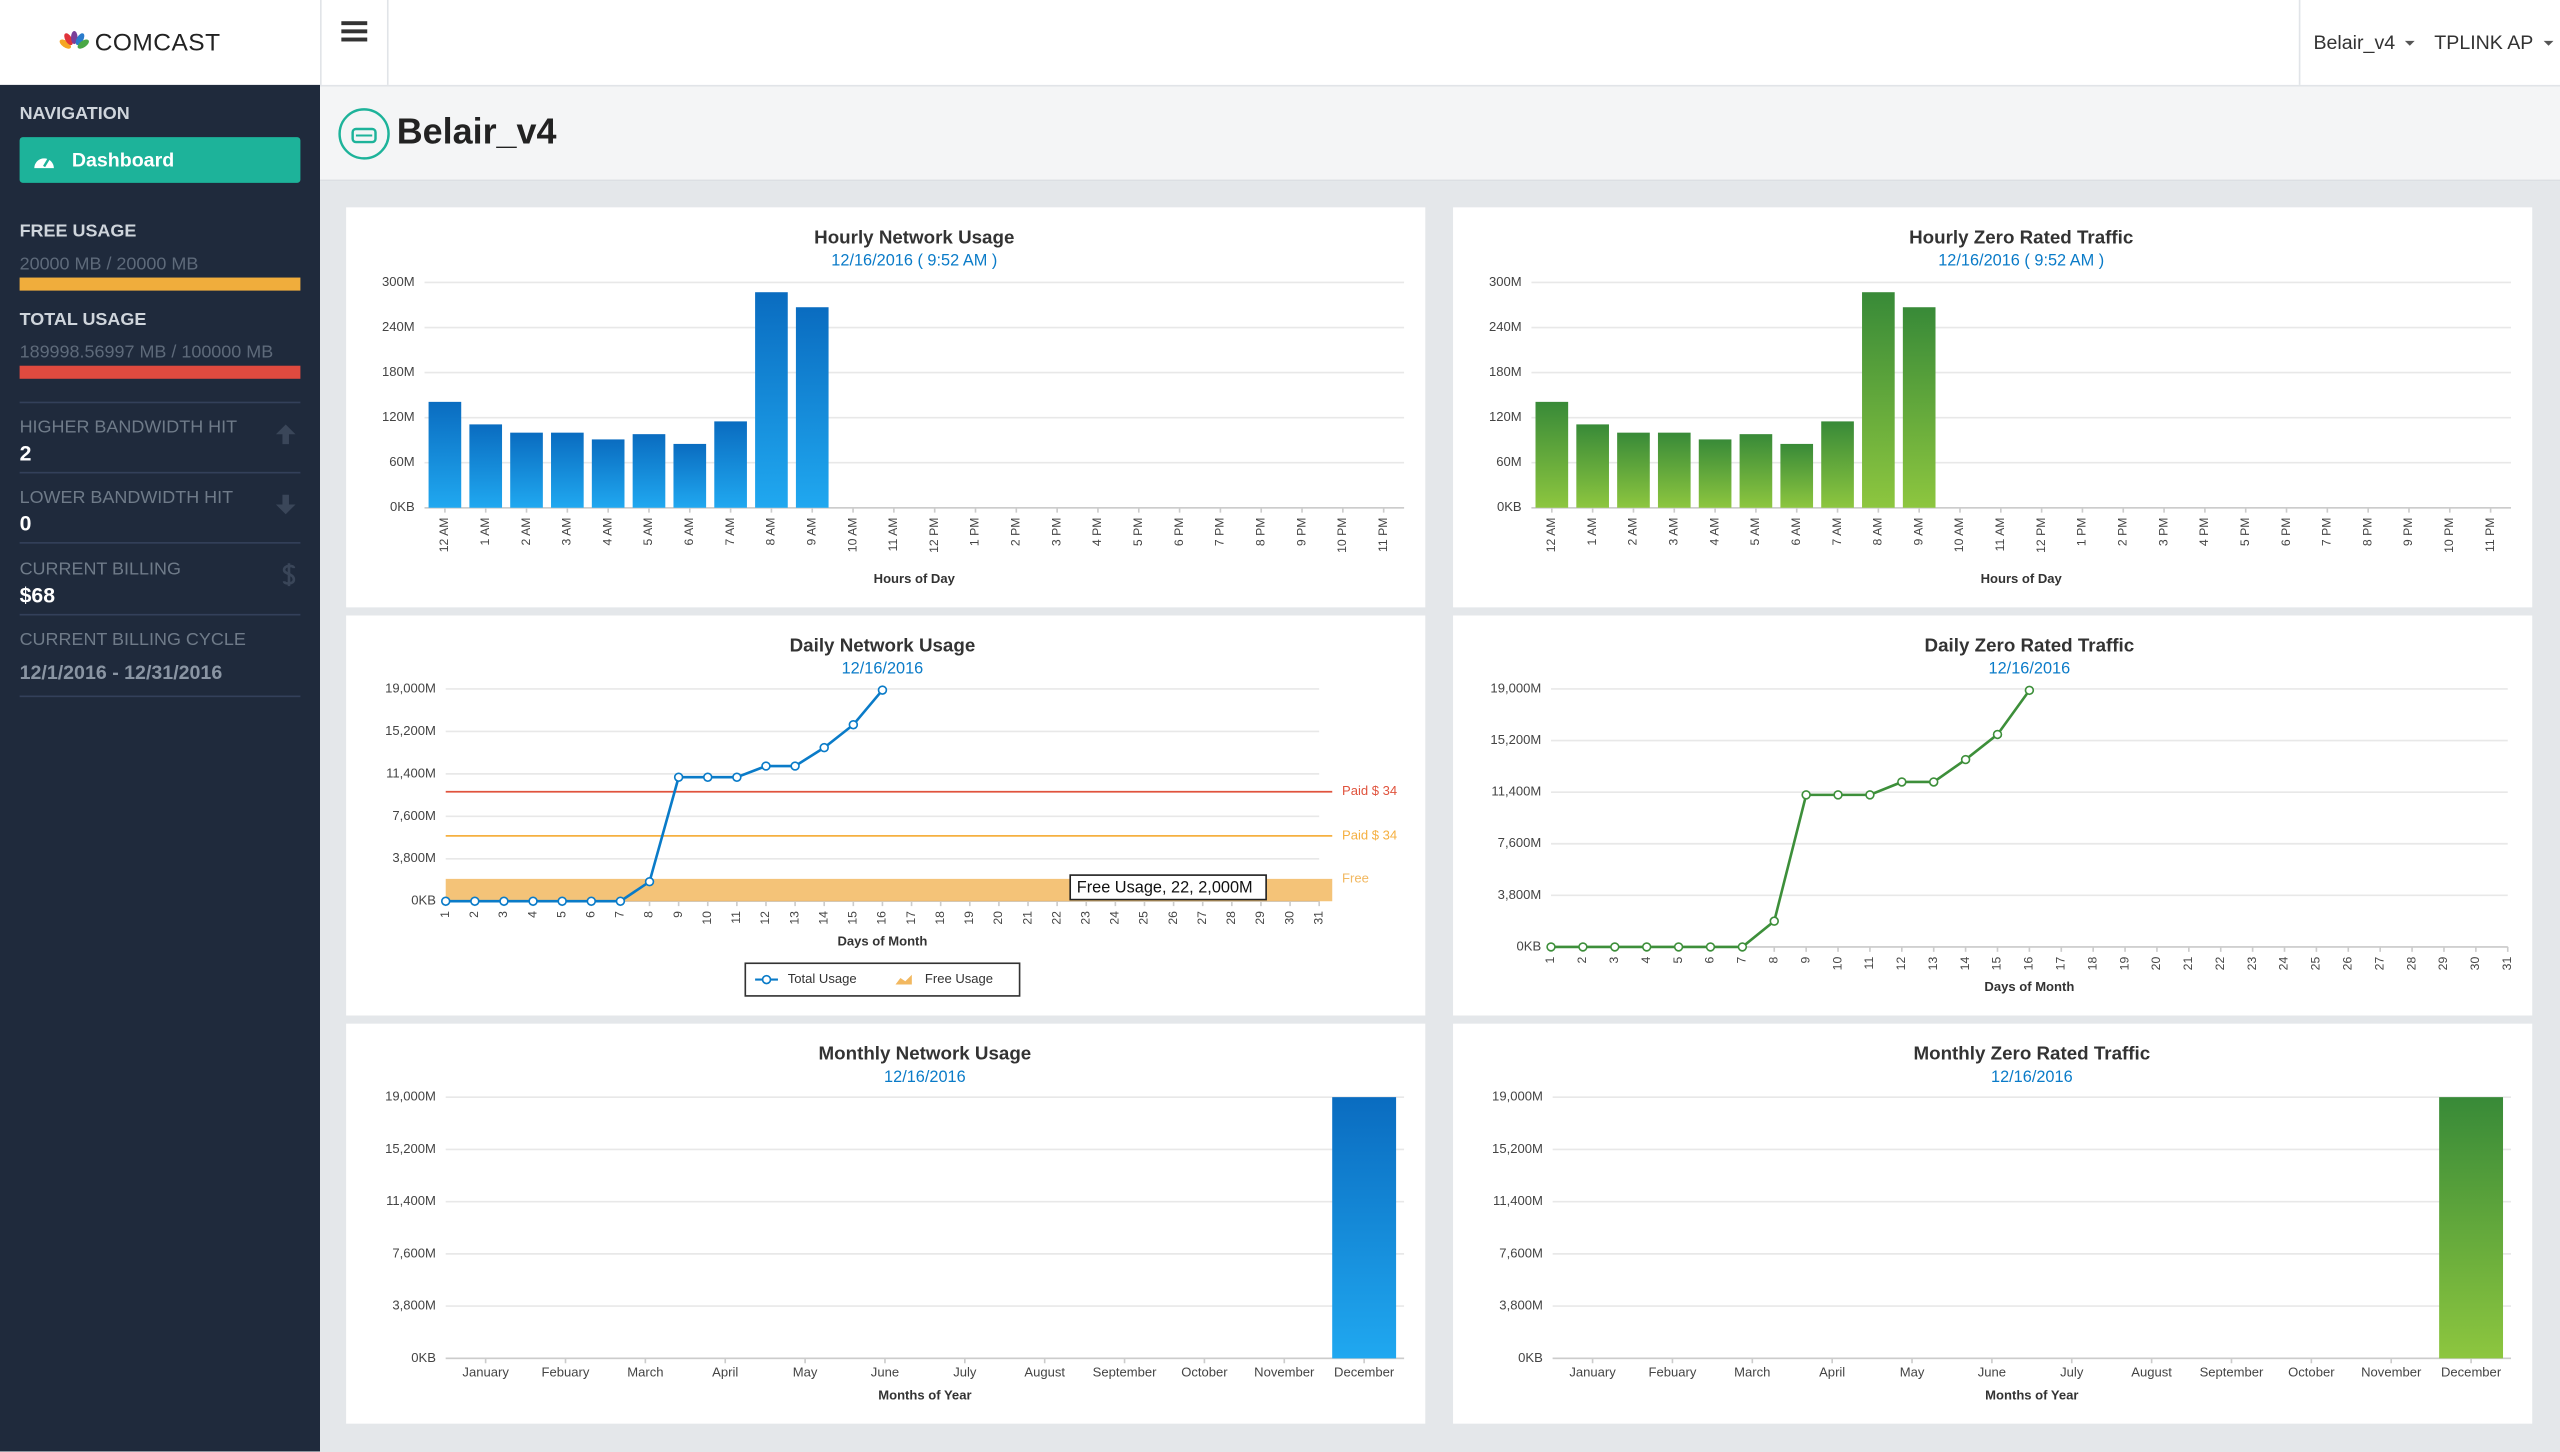 The width and height of the screenshot is (2560, 1452). Describe the element at coordinates (157, 43) in the screenshot. I see `logo-text: COMCAST` at that location.